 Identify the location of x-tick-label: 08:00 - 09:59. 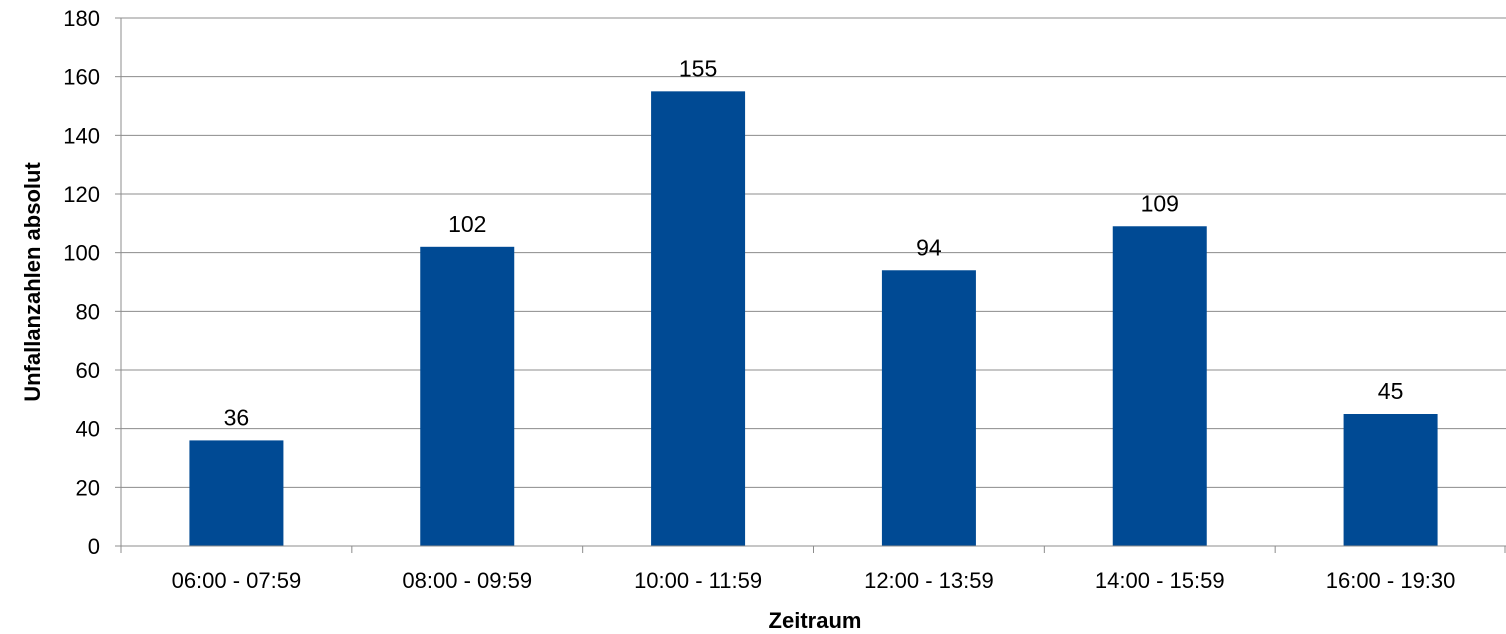
(467, 580).